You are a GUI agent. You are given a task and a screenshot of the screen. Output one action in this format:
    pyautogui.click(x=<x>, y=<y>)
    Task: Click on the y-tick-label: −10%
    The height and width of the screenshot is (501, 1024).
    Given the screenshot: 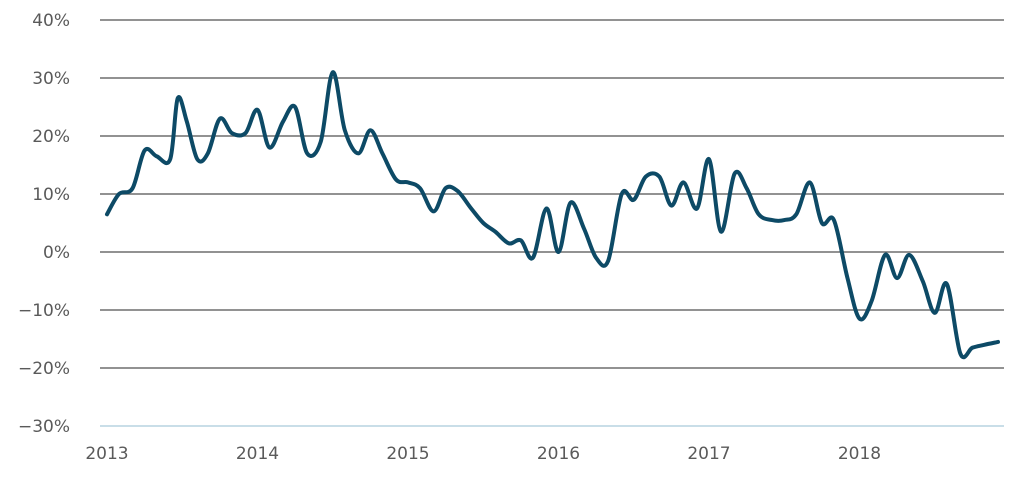 What is the action you would take?
    pyautogui.click(x=44, y=311)
    